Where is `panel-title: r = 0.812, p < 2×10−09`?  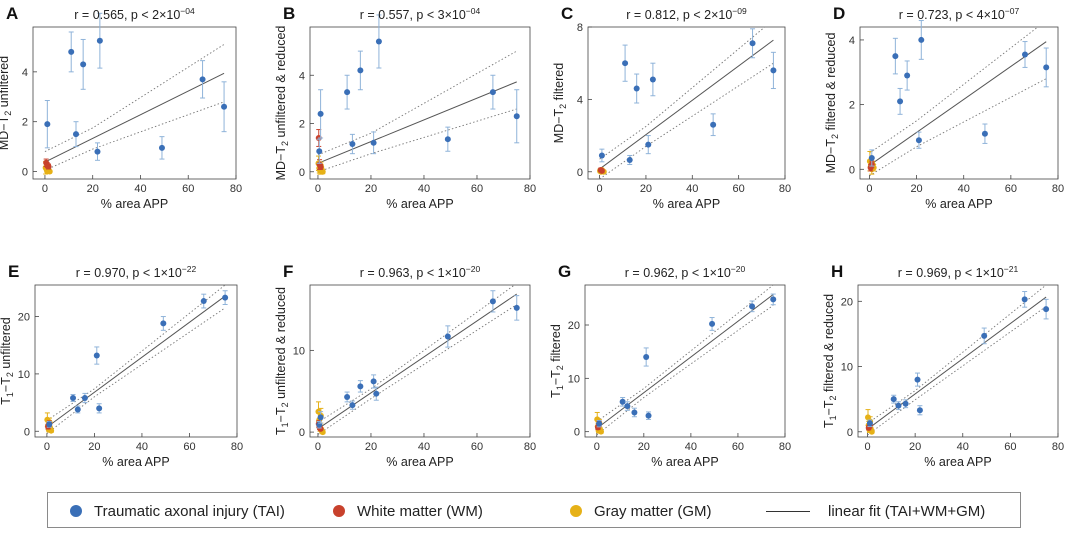 panel-title: r = 0.812, p < 2×10−09 is located at coordinates (686, 14).